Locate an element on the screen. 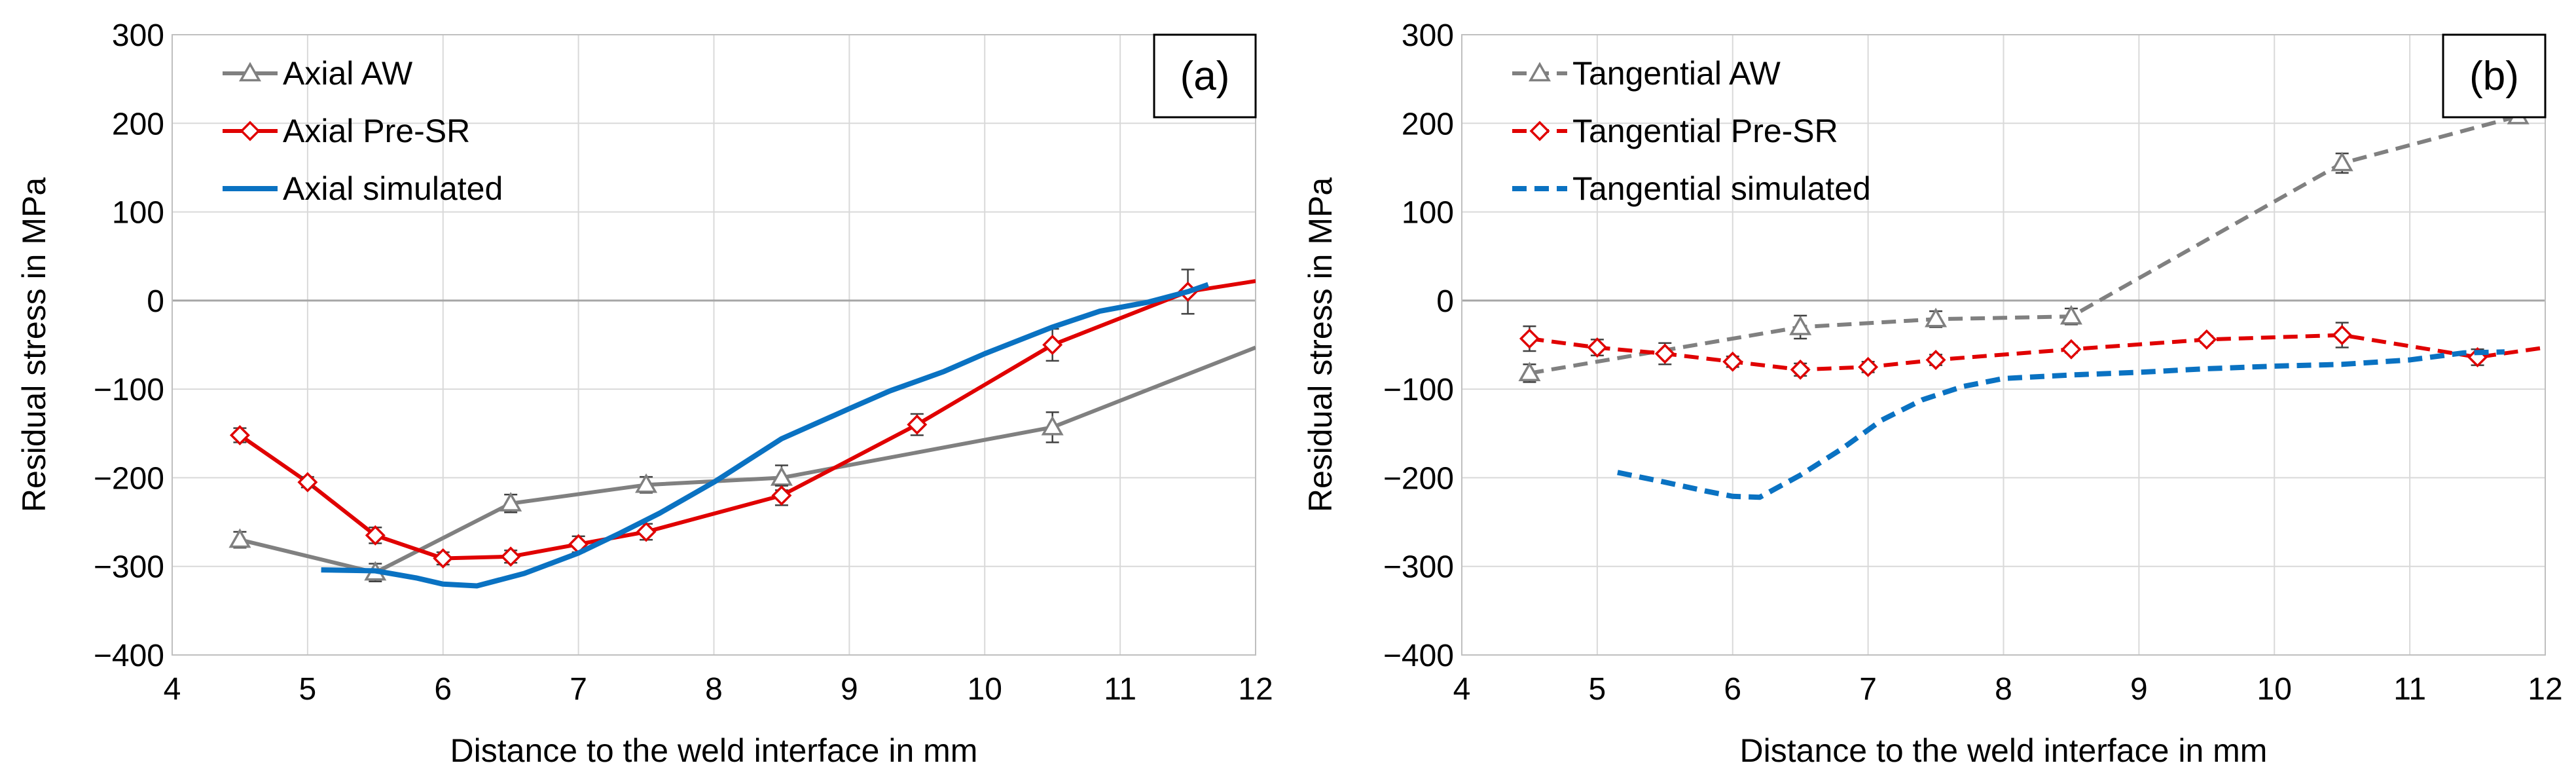 This screenshot has width=2576, height=784. panel-label: (a) is located at coordinates (1205, 76).